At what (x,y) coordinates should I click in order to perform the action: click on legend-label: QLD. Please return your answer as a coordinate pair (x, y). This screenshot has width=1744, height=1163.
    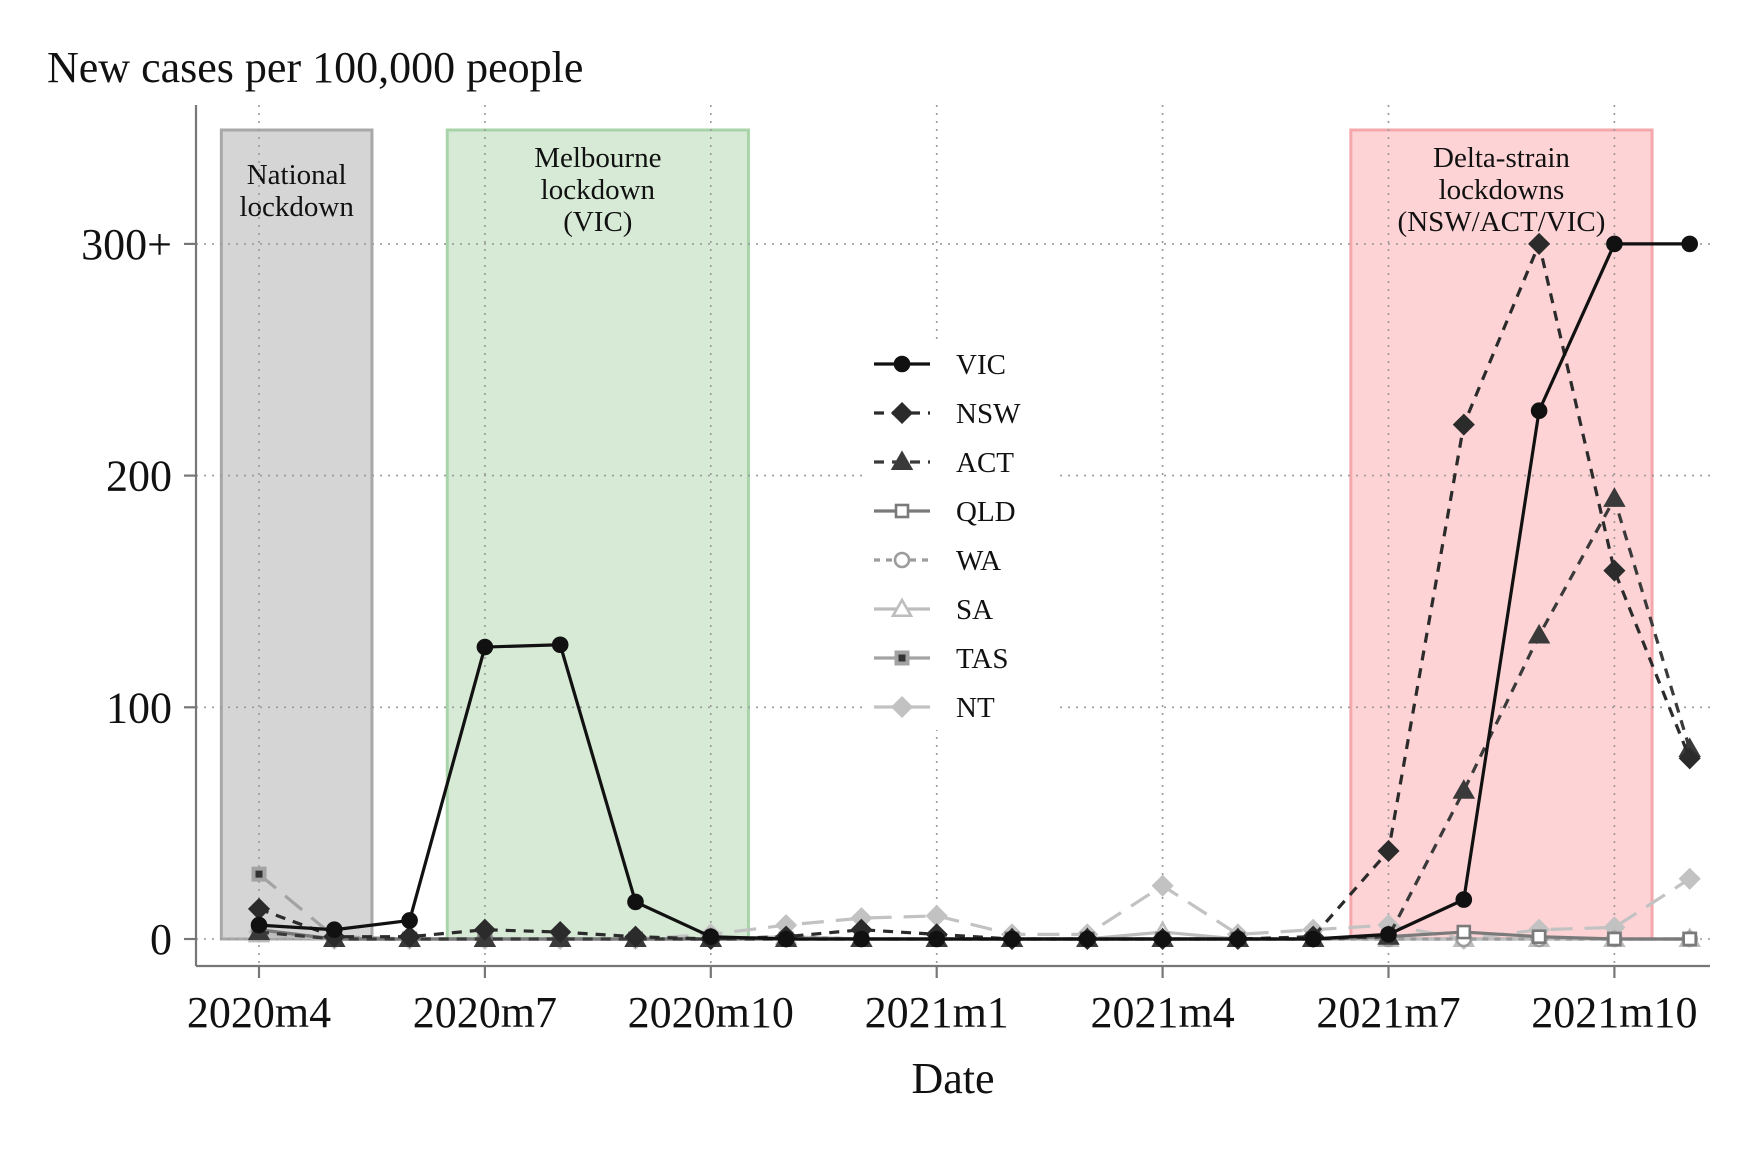
    Looking at the image, I should click on (986, 512).